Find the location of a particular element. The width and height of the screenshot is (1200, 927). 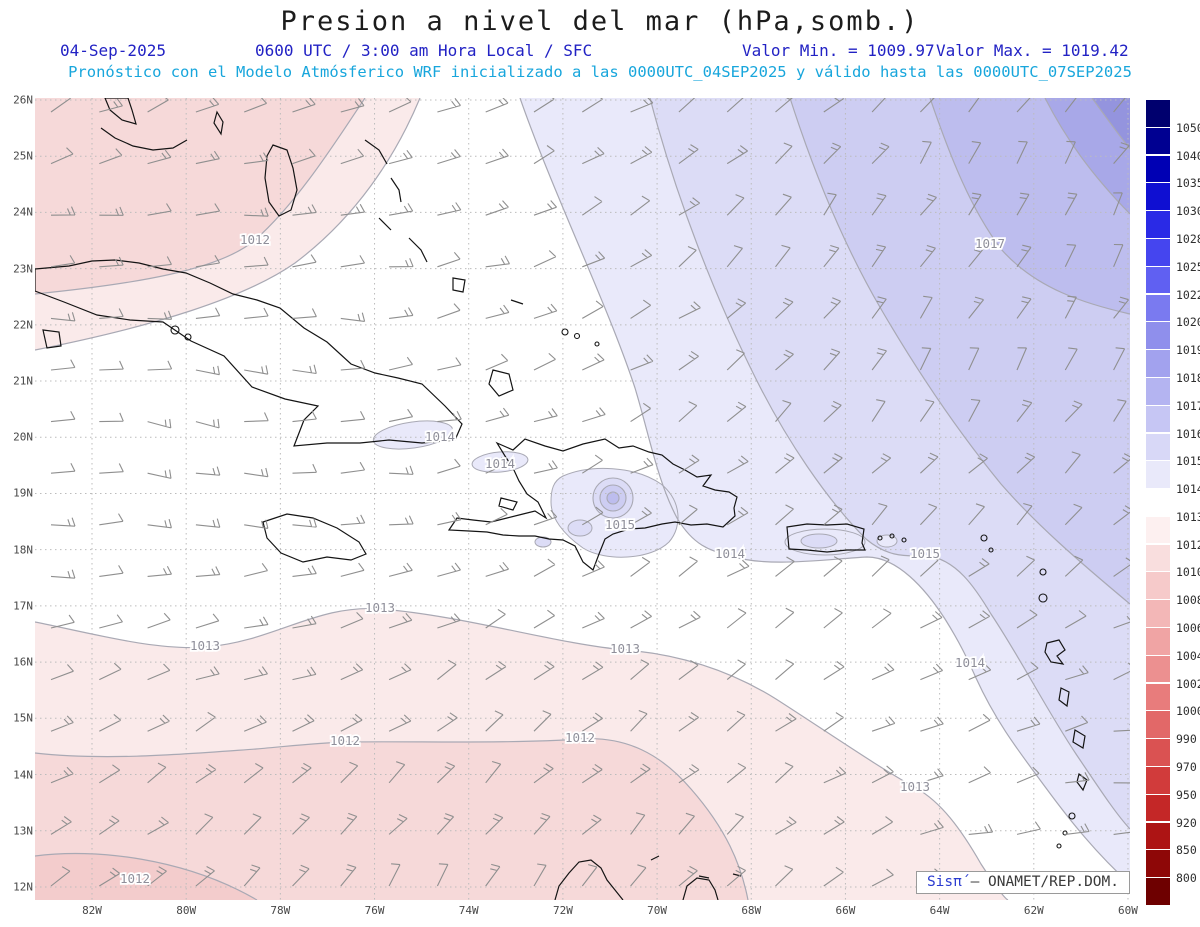

lat-label: 13N is located at coordinates (23, 831).